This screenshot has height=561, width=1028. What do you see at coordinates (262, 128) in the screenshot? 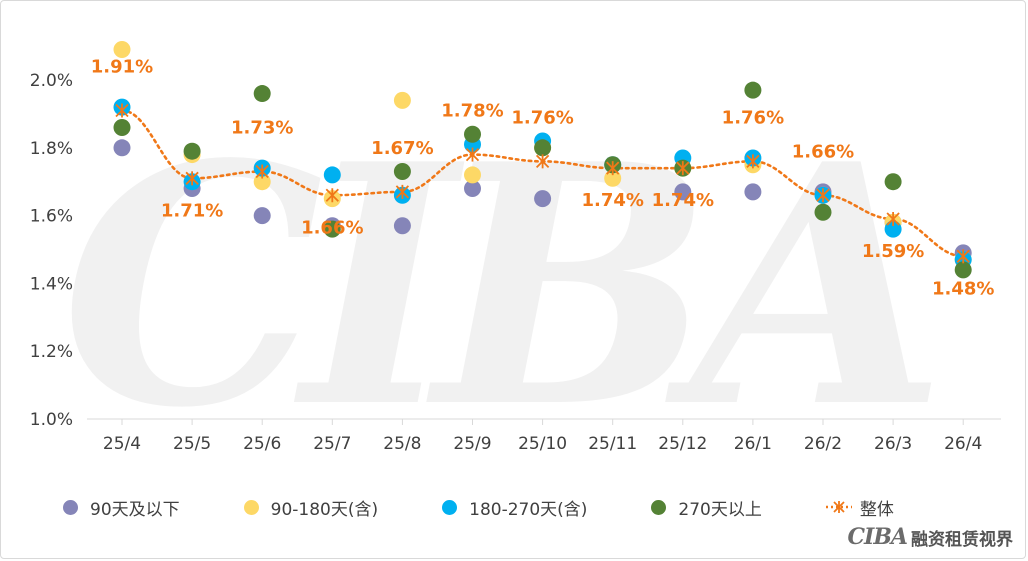
I see `data-label: 1.73%` at bounding box center [262, 128].